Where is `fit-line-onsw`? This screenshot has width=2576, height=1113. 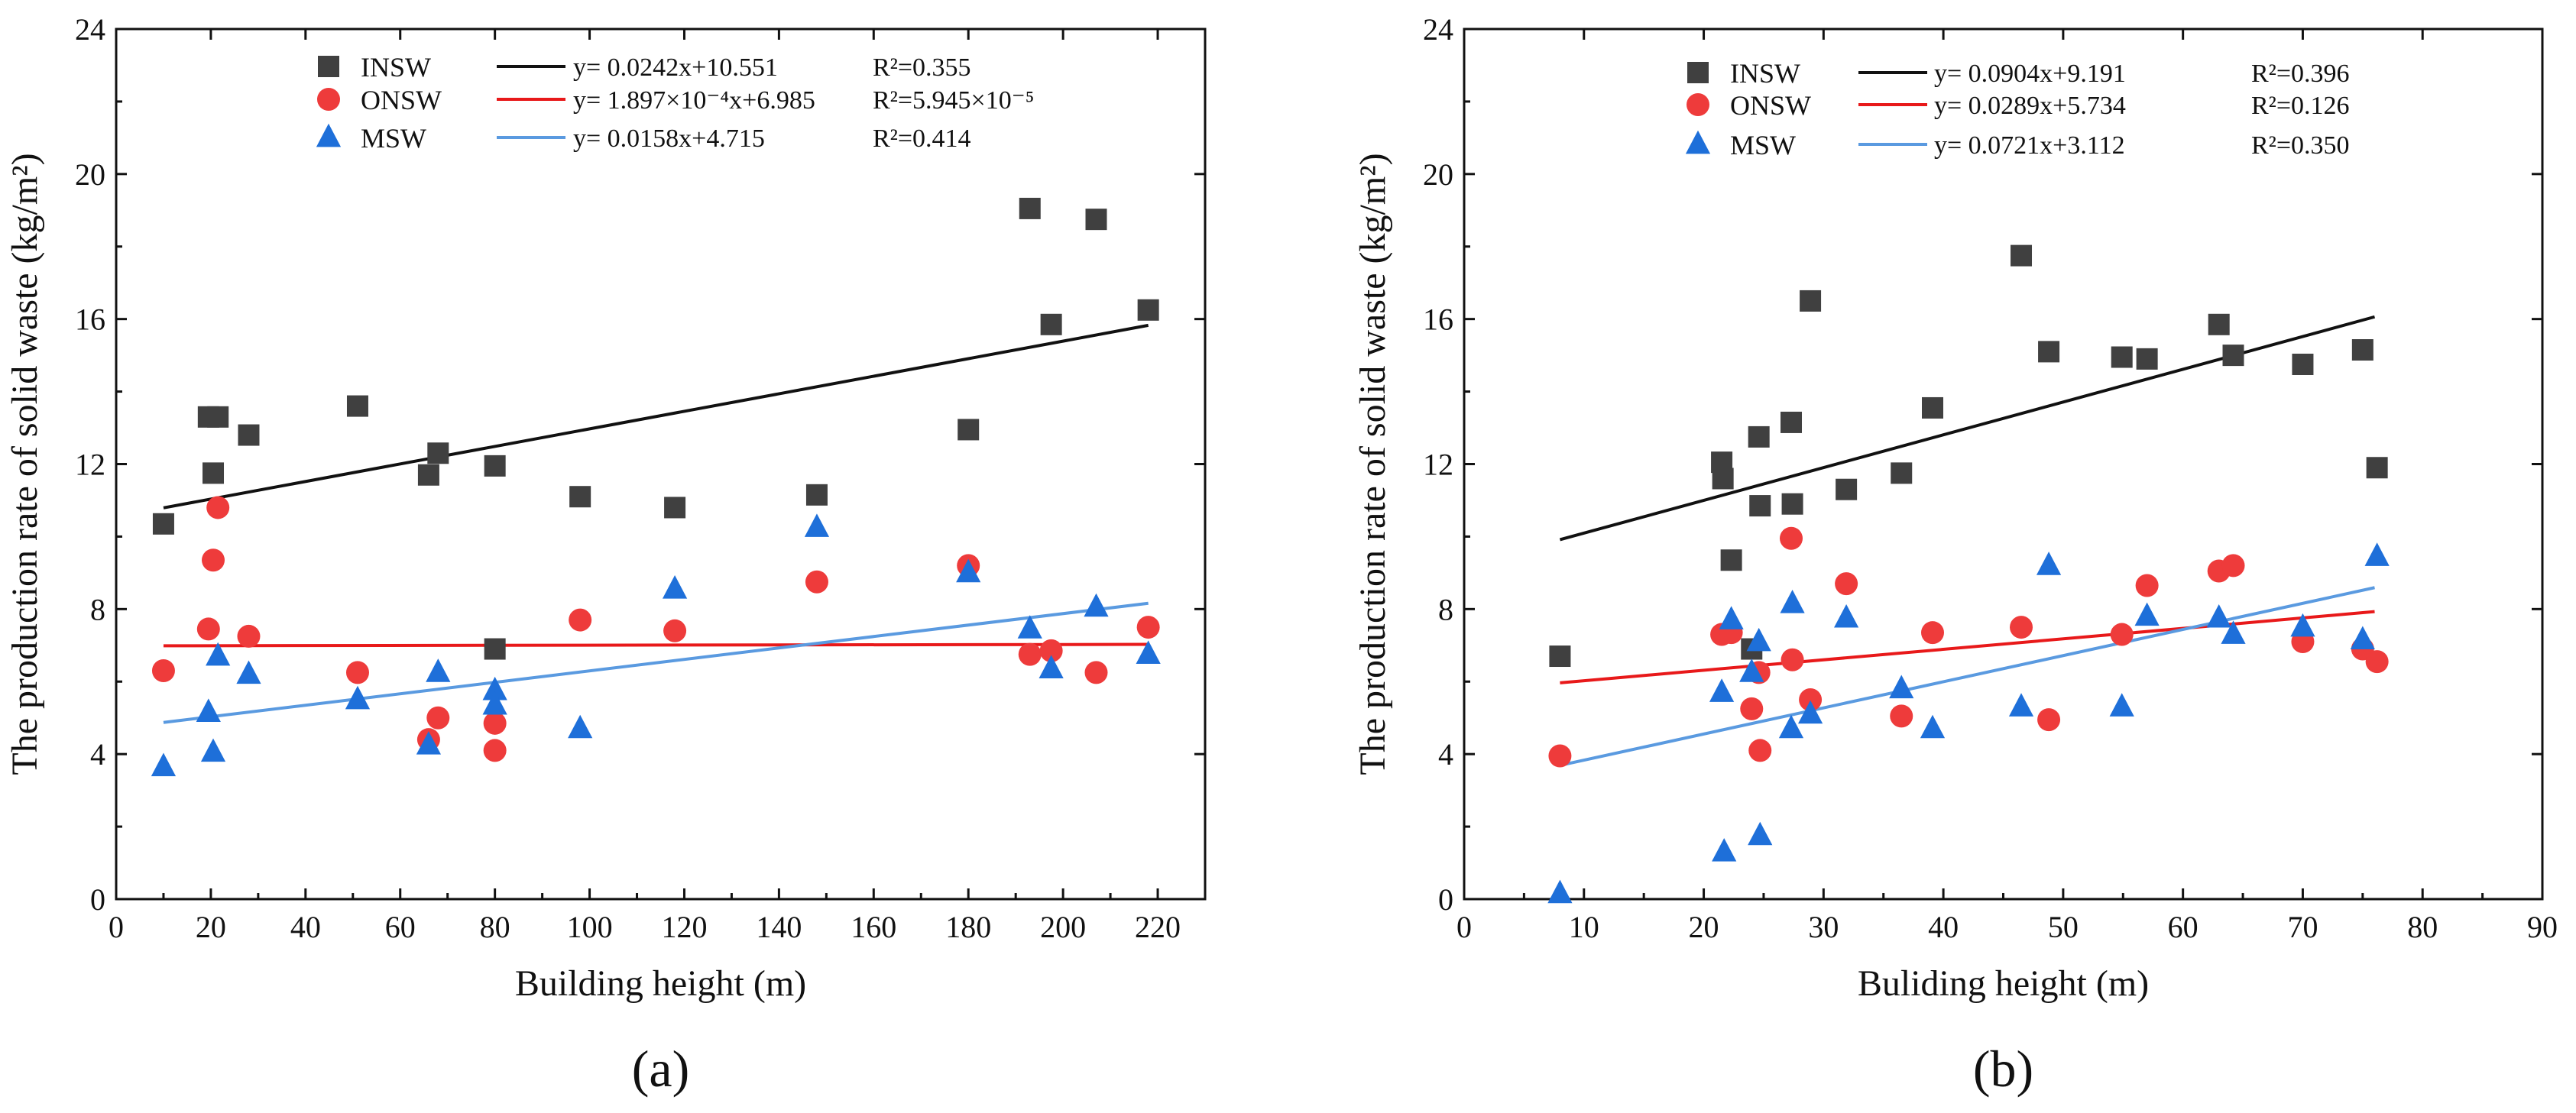 fit-line-onsw is located at coordinates (1967, 647).